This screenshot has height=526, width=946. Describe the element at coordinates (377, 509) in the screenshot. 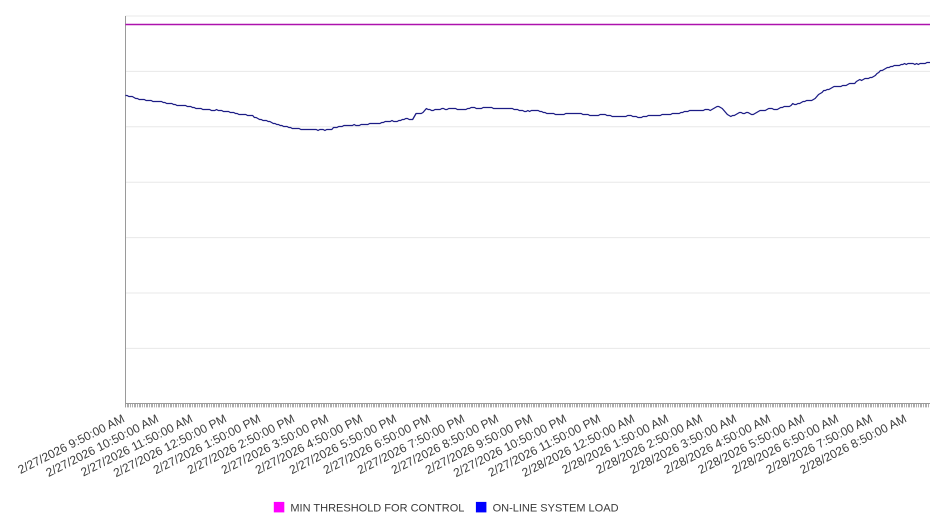

I see `svg-text: MIN THRESHOLD FOR CONTROL` at that location.